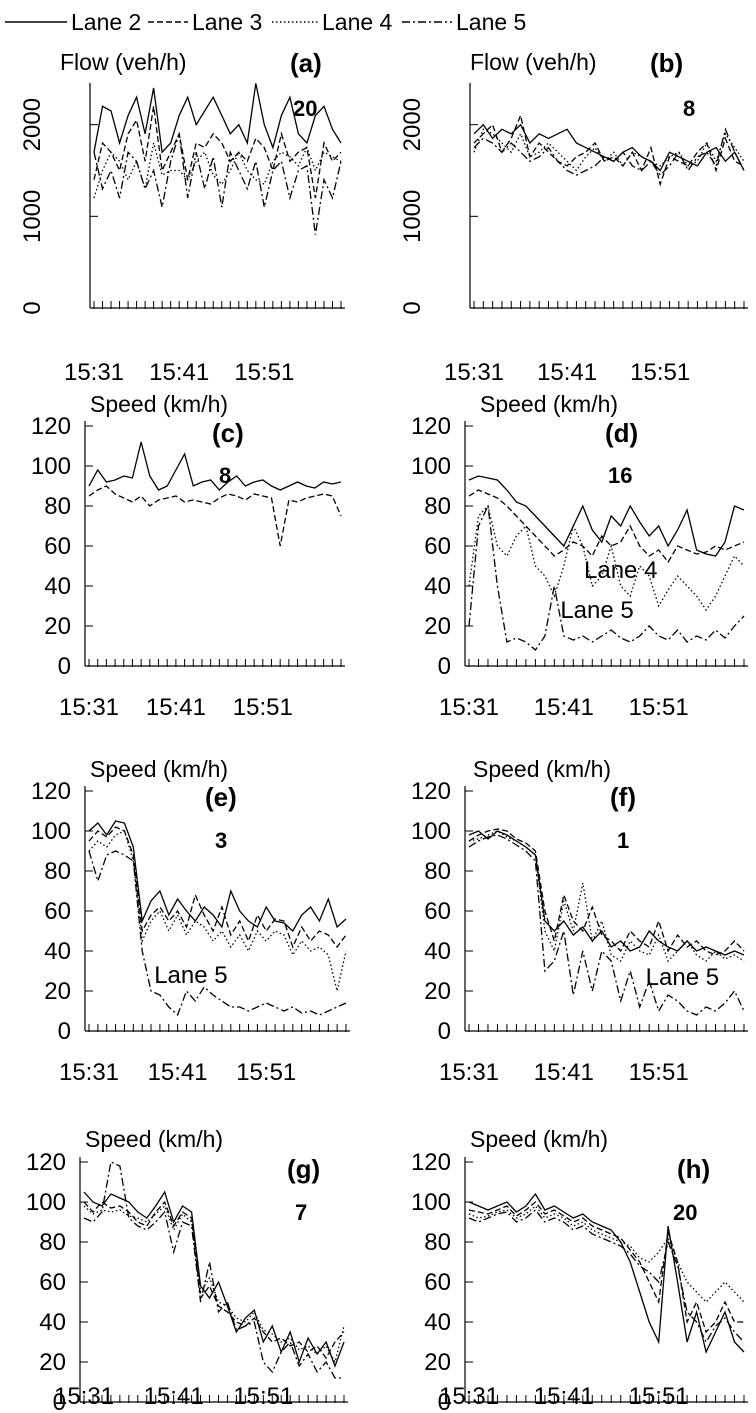 The image size is (756, 1413). What do you see at coordinates (474, 372) in the screenshot?
I see `x-tick-label-b: 15:31` at bounding box center [474, 372].